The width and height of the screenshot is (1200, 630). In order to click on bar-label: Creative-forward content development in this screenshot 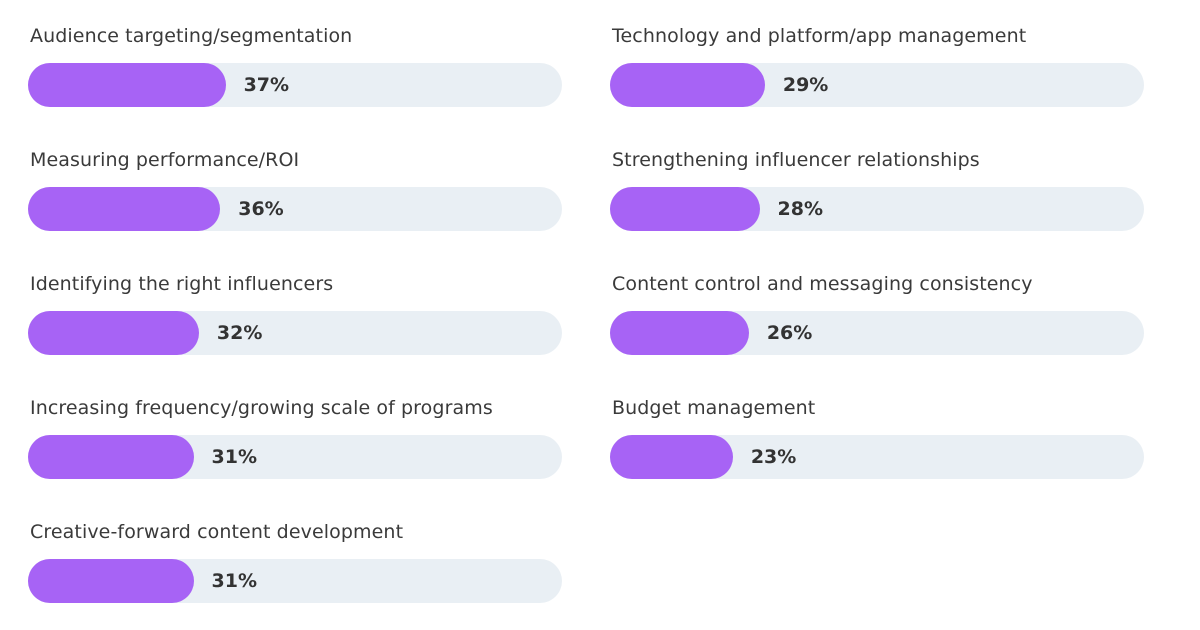, I will do `click(217, 532)`.